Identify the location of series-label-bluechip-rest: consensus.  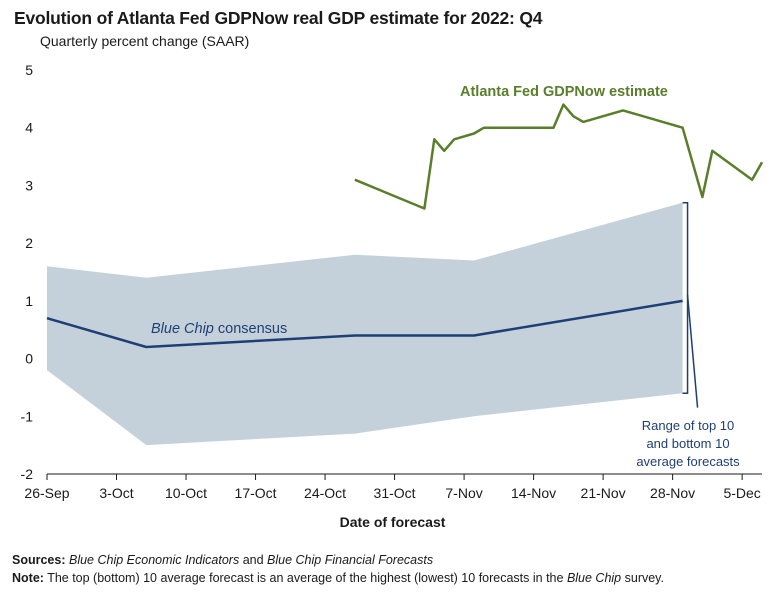
(250, 329).